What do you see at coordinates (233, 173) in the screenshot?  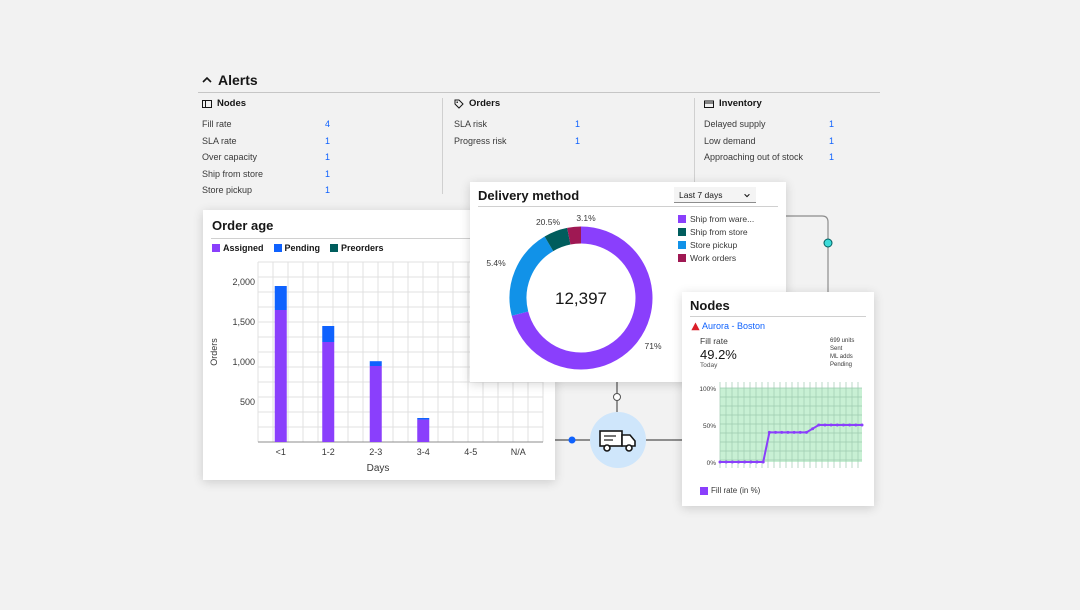 I see `alert-row-label: Ship from store` at bounding box center [233, 173].